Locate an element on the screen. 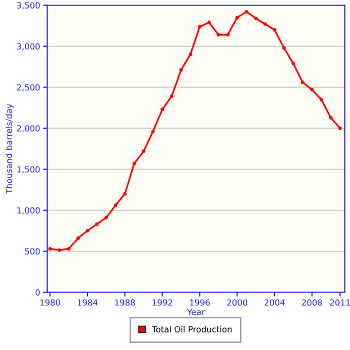  y-tick-label: 1,500 is located at coordinates (28, 170).